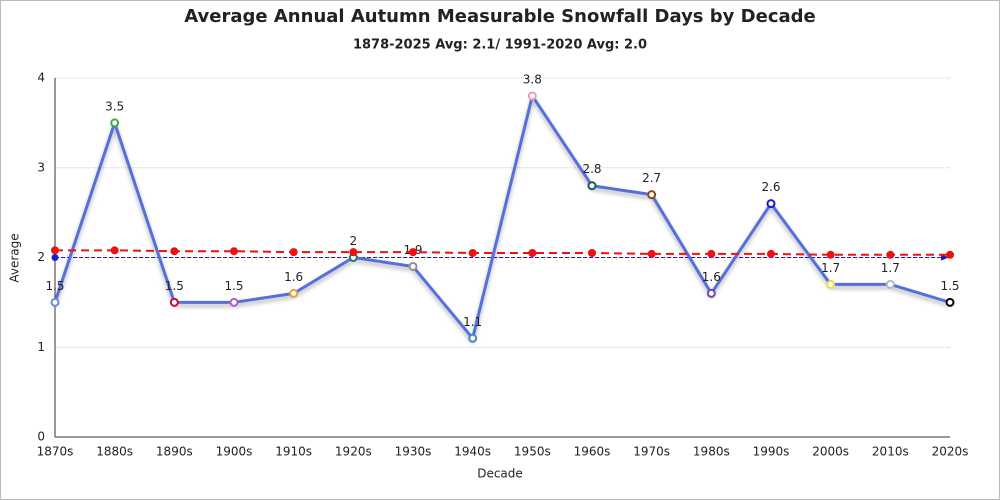 The image size is (1000, 500). I want to click on x-tick-label: 1910s, so click(293, 452).